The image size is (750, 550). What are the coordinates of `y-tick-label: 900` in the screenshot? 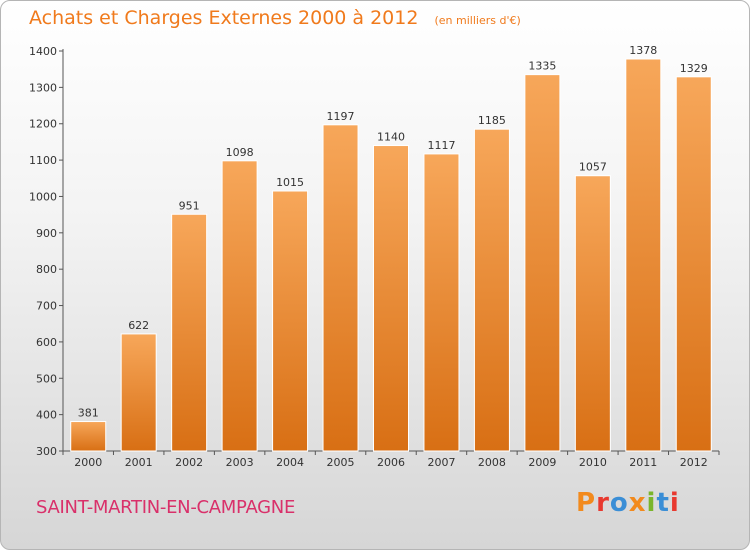 It's located at (46, 233).